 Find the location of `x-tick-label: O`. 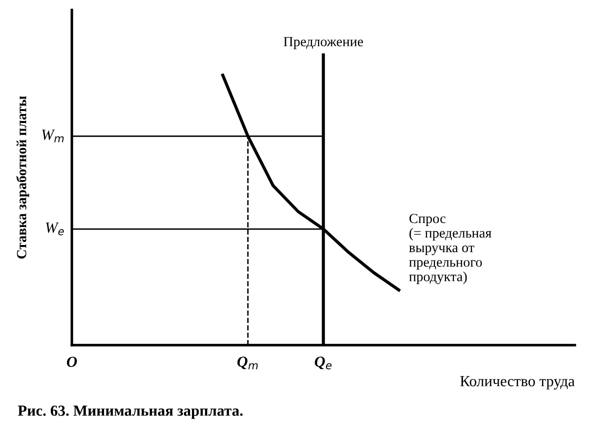

x-tick-label: O is located at coordinates (71, 361).